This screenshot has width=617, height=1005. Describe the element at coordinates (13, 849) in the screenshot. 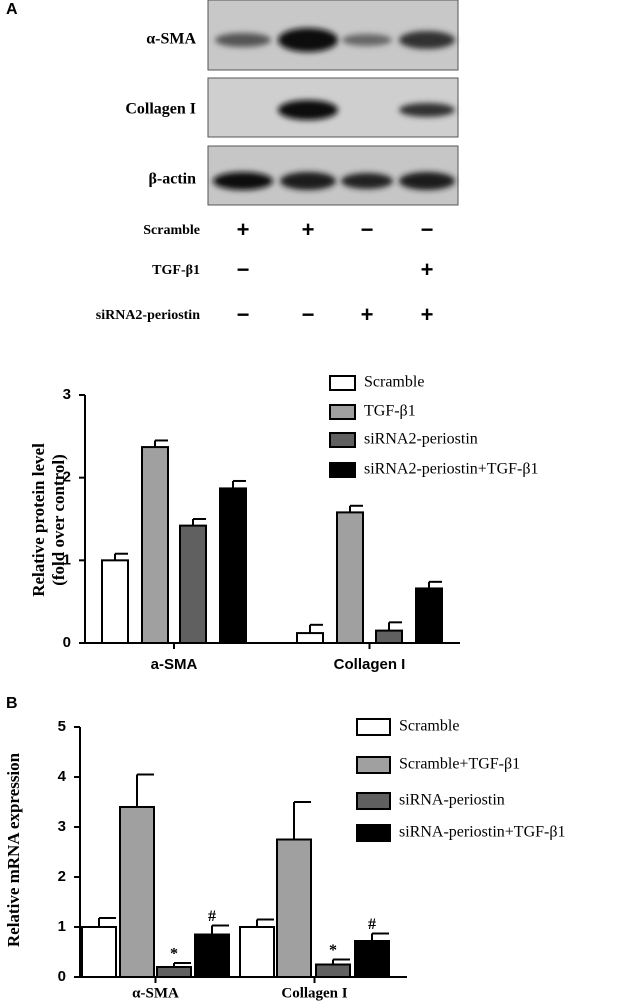

I see `y-axis-label: Relative mRNA expression` at that location.